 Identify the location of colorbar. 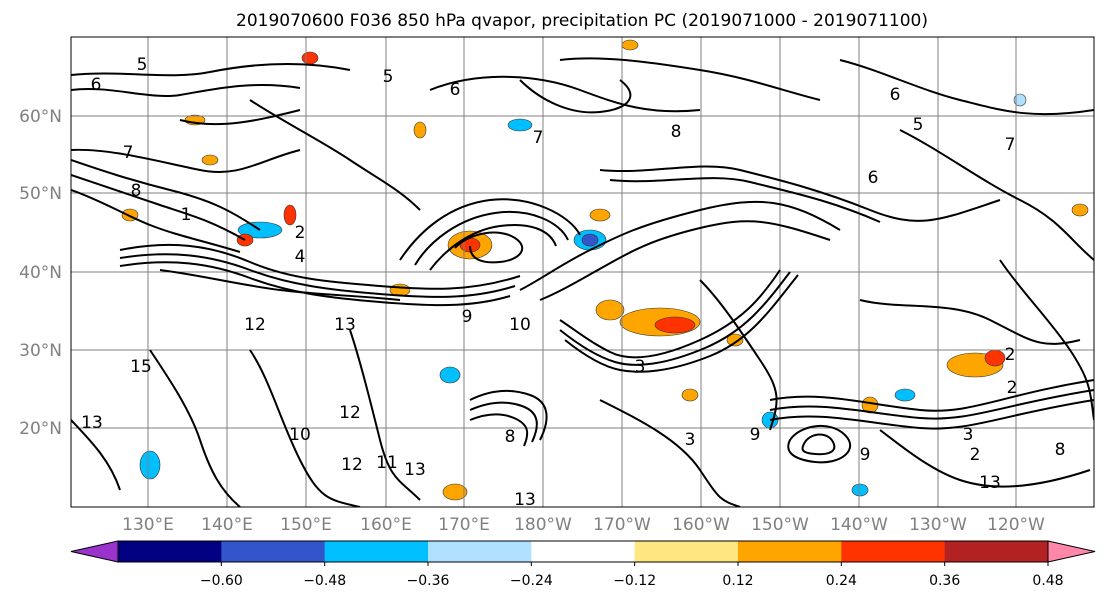
(583, 551).